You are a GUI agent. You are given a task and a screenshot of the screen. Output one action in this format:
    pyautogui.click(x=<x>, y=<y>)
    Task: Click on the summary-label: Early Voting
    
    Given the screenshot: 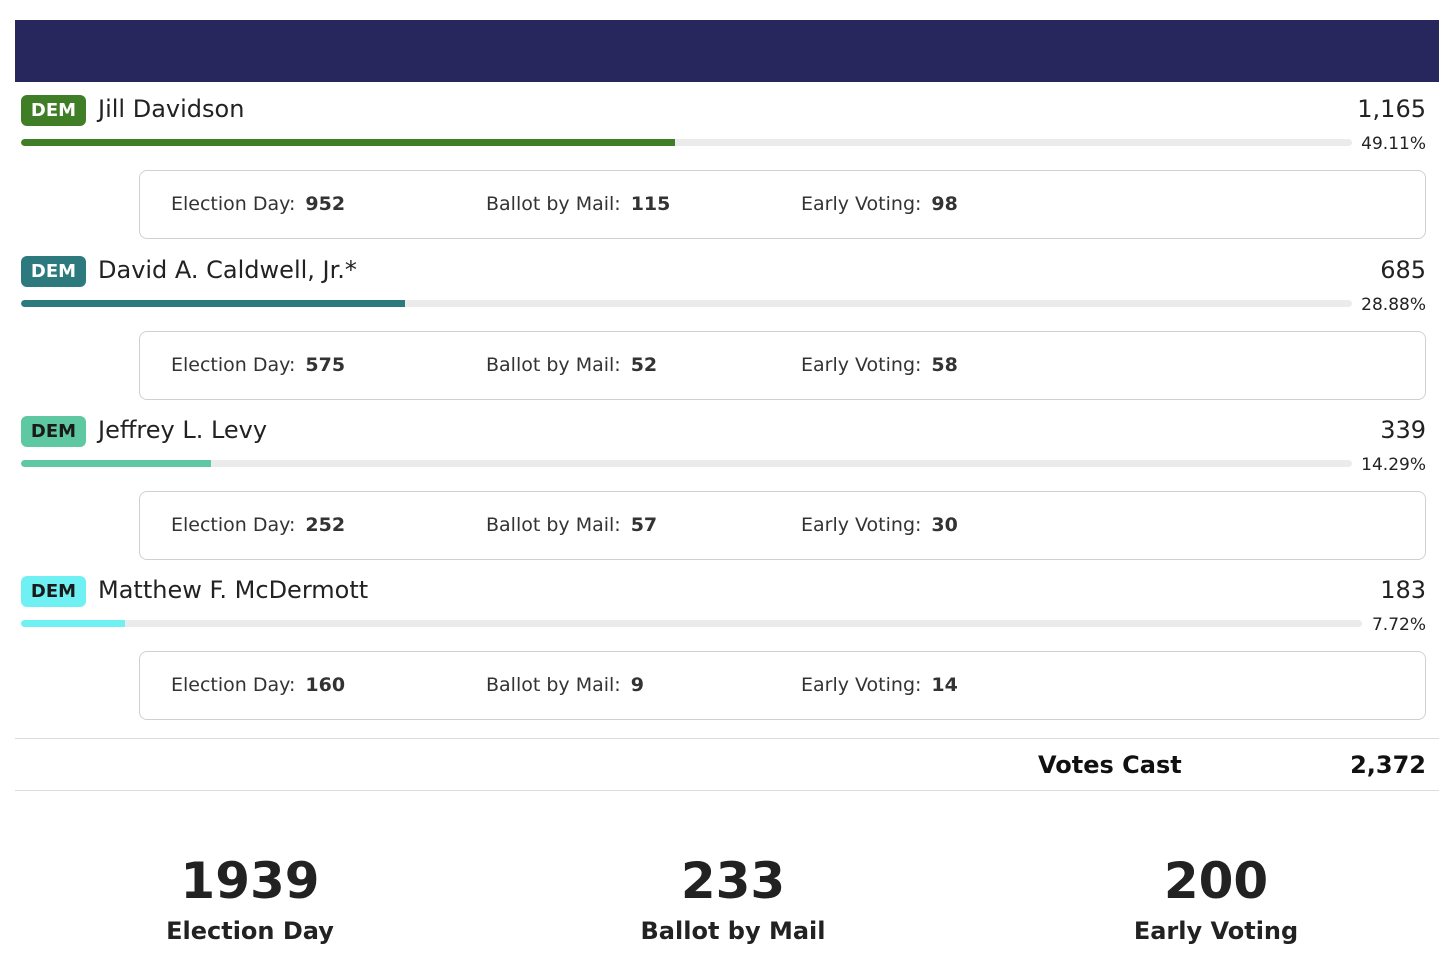 What is the action you would take?
    pyautogui.click(x=1216, y=931)
    